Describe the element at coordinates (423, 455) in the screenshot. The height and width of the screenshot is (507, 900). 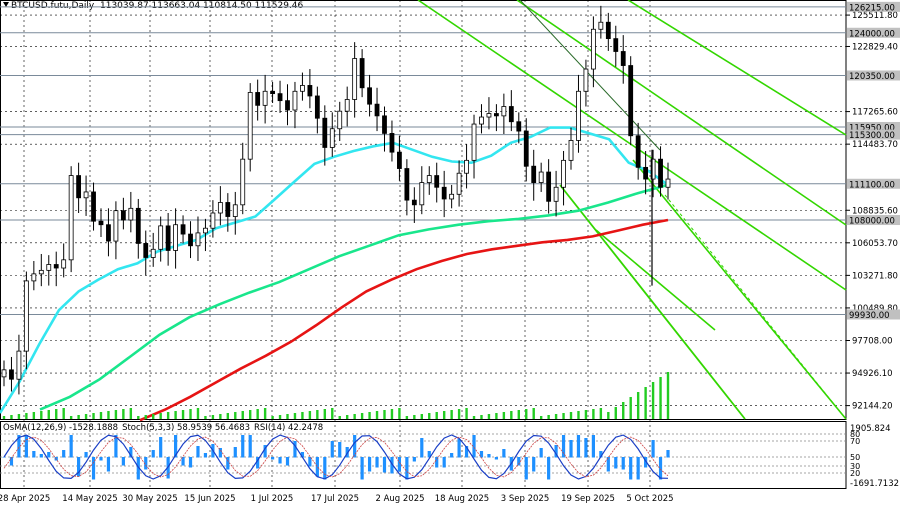
I see `oscillator-frame` at that location.